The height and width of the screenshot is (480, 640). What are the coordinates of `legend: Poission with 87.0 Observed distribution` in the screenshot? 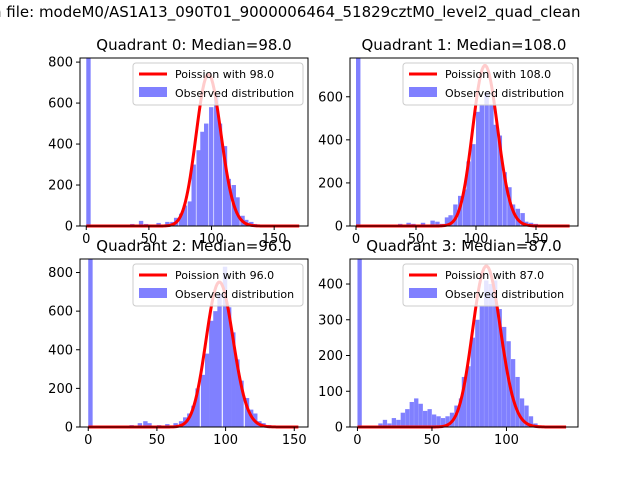 It's located at (488, 285).